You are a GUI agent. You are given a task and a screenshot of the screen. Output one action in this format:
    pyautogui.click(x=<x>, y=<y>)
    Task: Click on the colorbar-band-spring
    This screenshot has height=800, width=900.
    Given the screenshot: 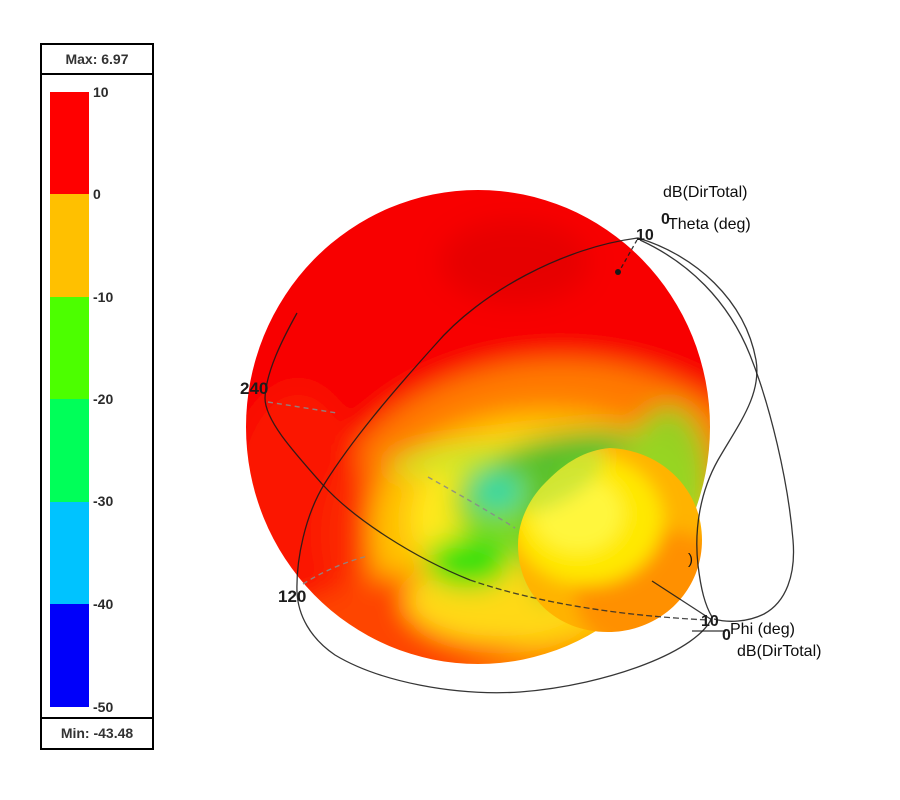 What is the action you would take?
    pyautogui.click(x=69, y=450)
    